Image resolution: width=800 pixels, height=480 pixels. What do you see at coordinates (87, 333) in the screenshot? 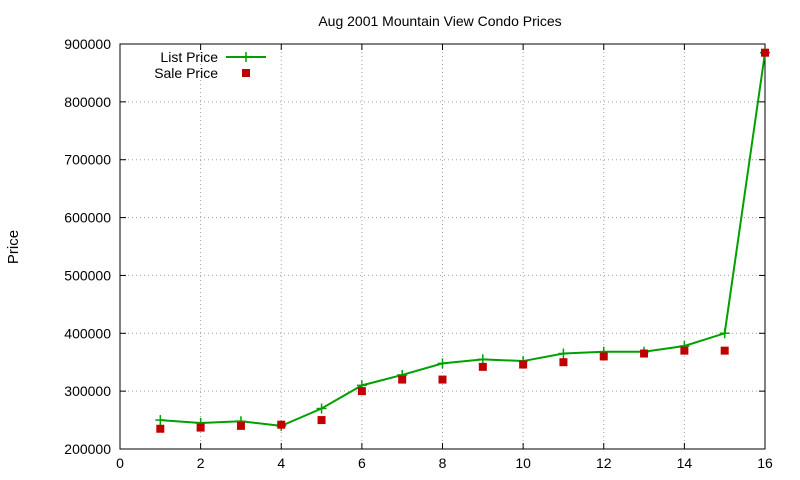
I see `y-tick-label: 400000` at bounding box center [87, 333].